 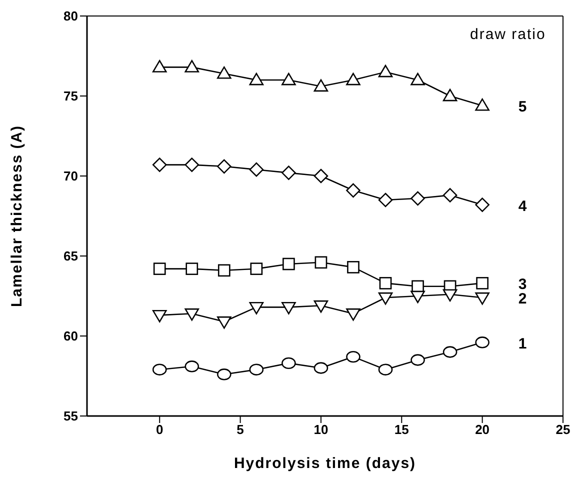 What do you see at coordinates (71, 336) in the screenshot?
I see `y-tick-label: 60` at bounding box center [71, 336].